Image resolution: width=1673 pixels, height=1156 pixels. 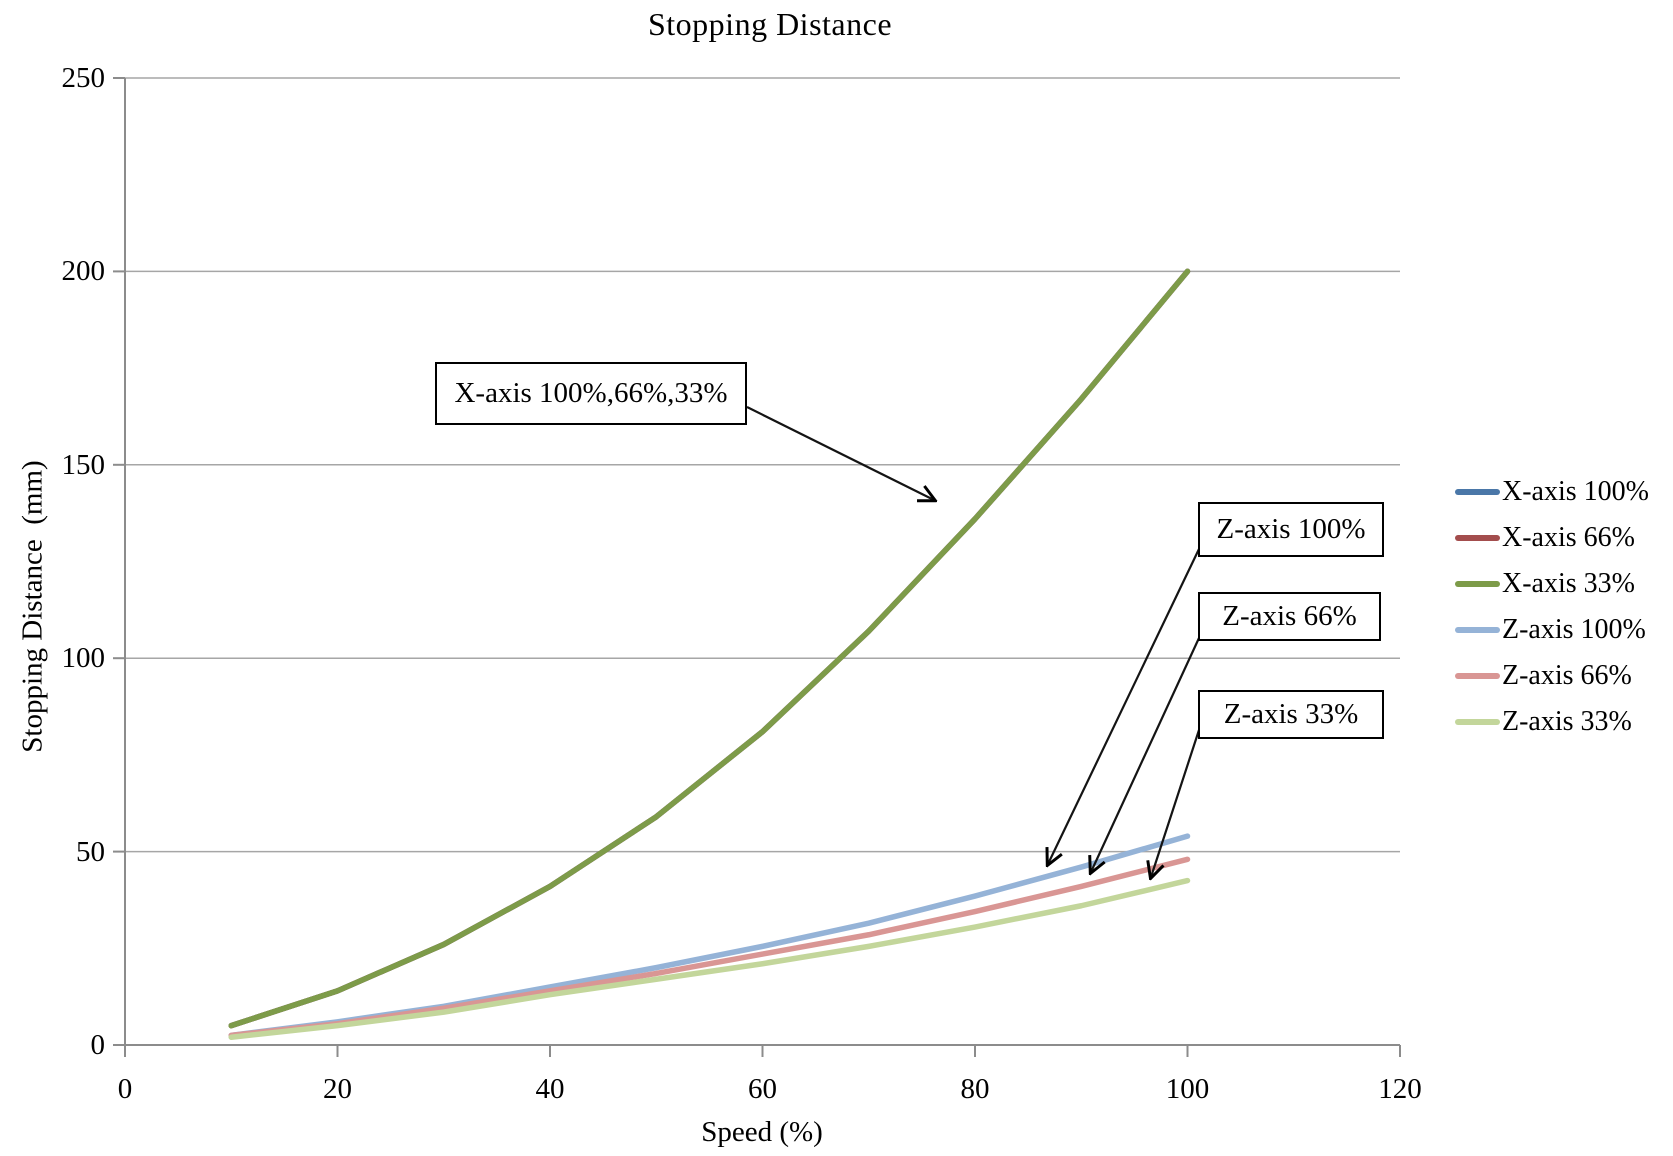 I want to click on x-tick-label: 100, so click(x=1187, y=1089).